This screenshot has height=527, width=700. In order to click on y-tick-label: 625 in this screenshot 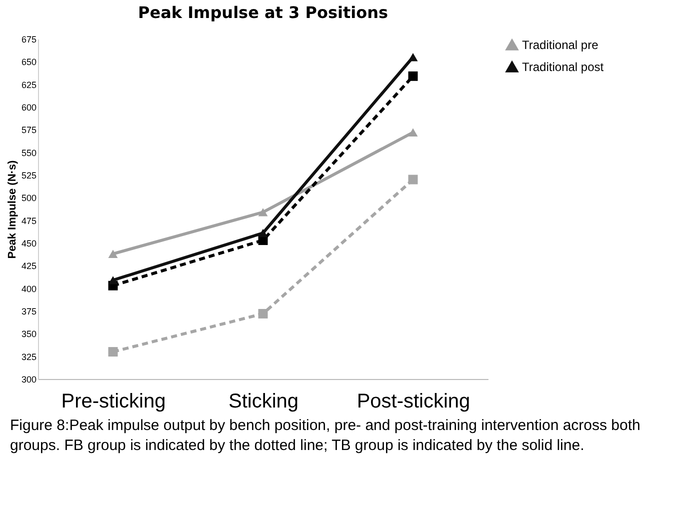, I will do `click(28, 85)`.